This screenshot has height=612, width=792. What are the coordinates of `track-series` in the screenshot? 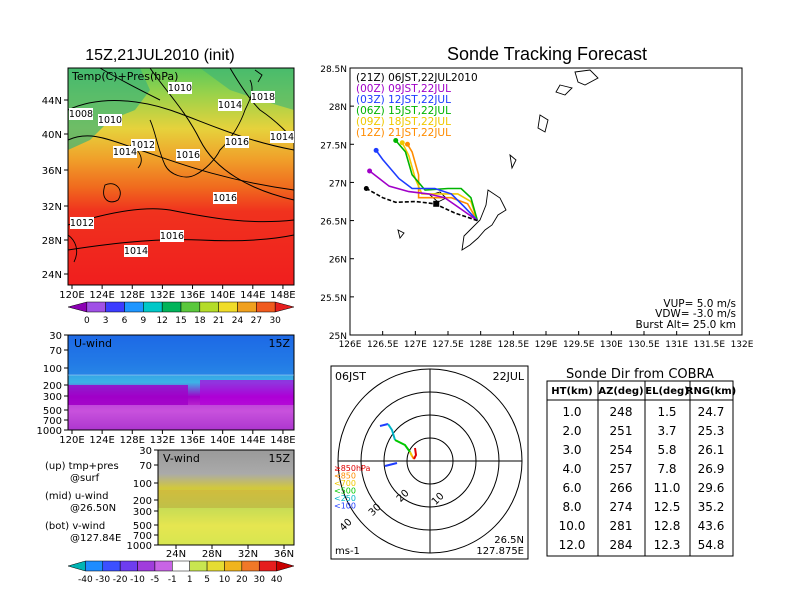 It's located at (421, 179).